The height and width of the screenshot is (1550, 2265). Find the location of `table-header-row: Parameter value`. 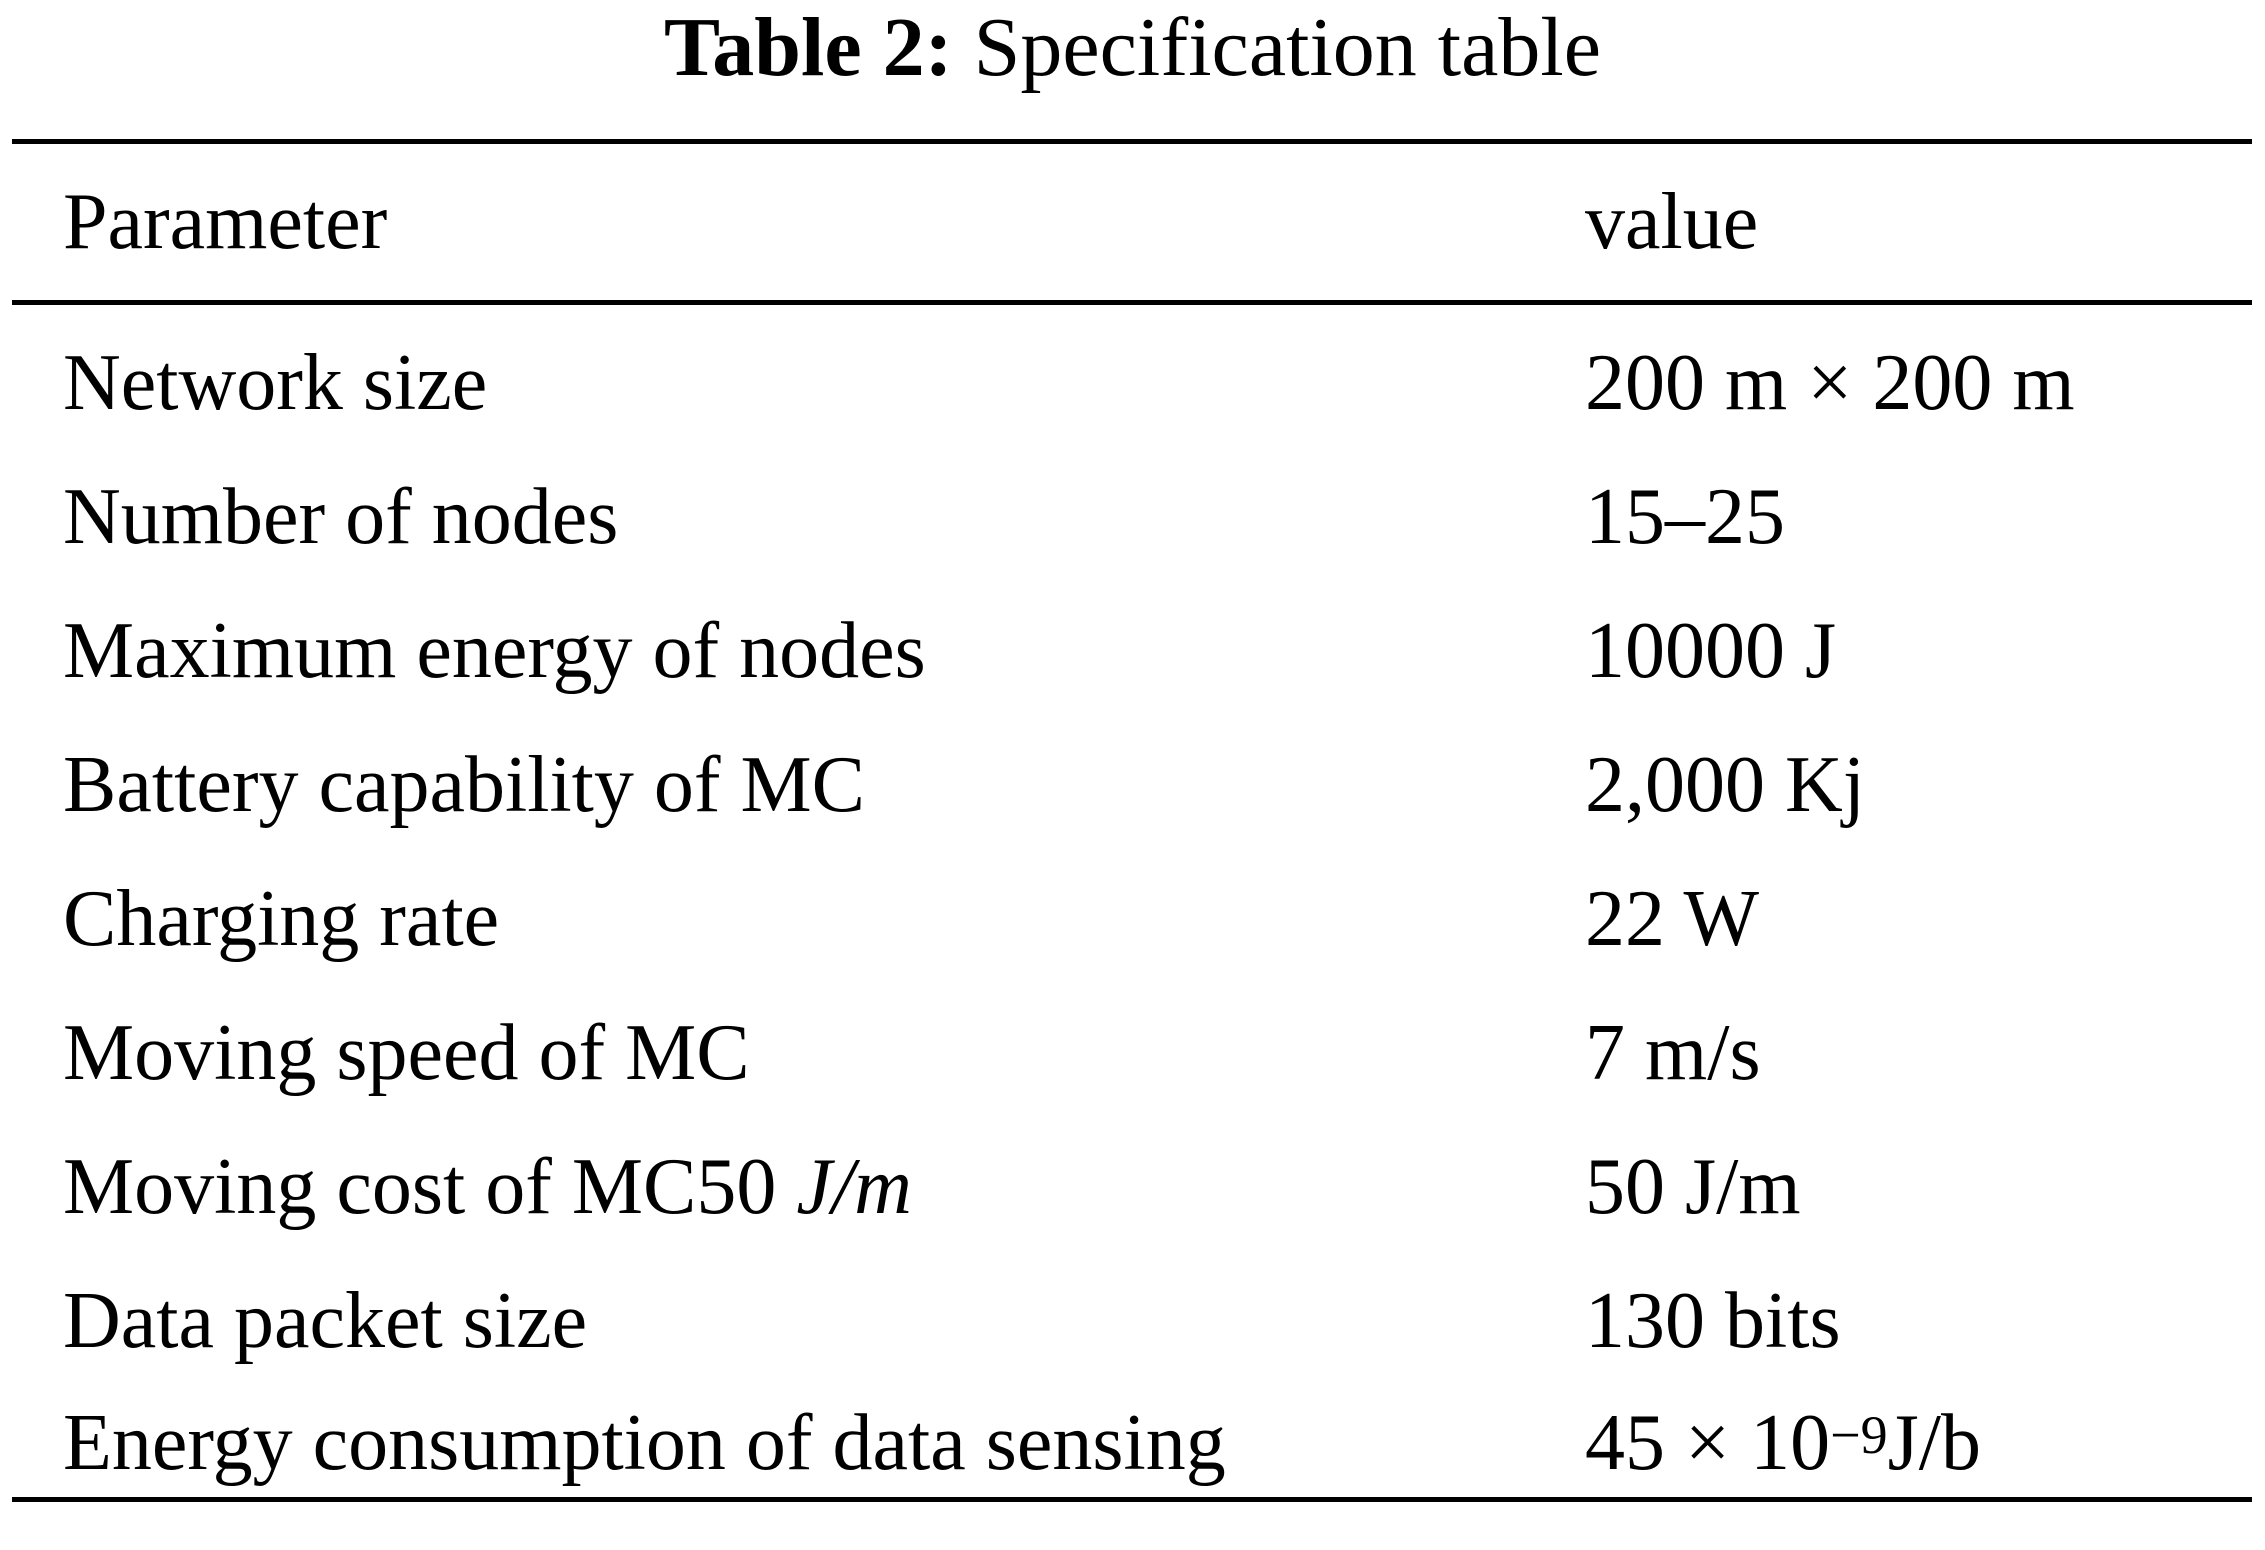

table-header-row: Parameter value is located at coordinates (1132, 222).